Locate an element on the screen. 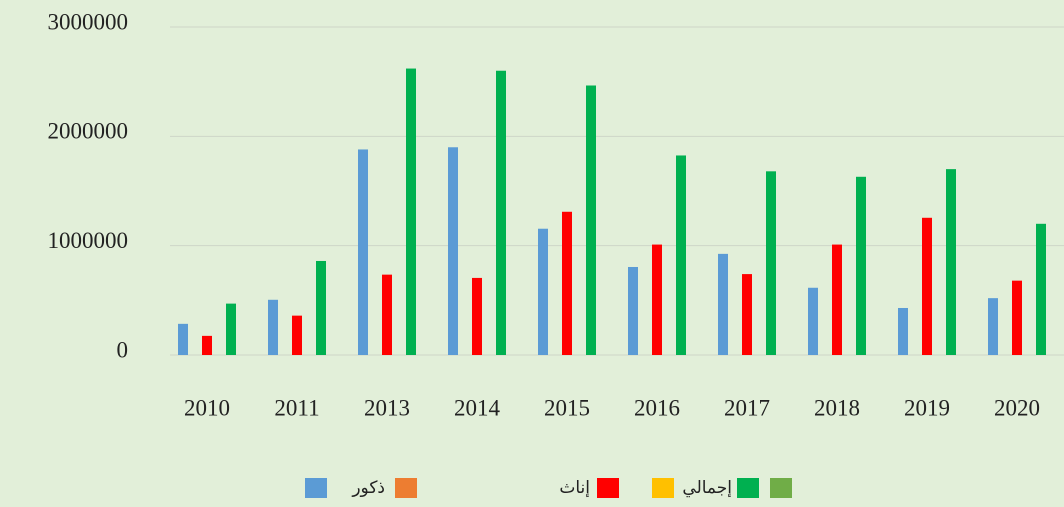 The width and height of the screenshot is (1064, 507). legend-label: إناث is located at coordinates (574, 488).